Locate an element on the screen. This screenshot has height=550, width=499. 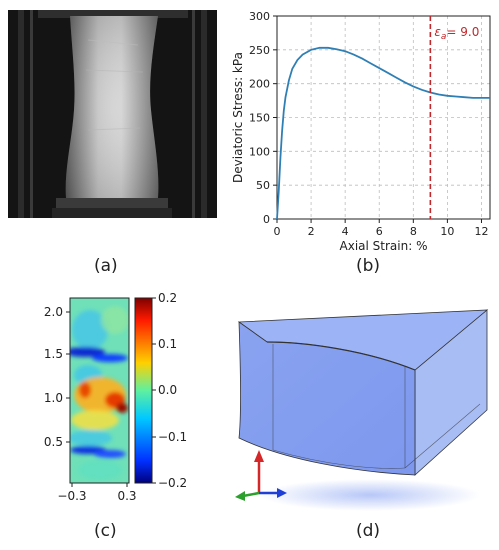
x-tick-label: 12 is located at coordinates (481, 231).